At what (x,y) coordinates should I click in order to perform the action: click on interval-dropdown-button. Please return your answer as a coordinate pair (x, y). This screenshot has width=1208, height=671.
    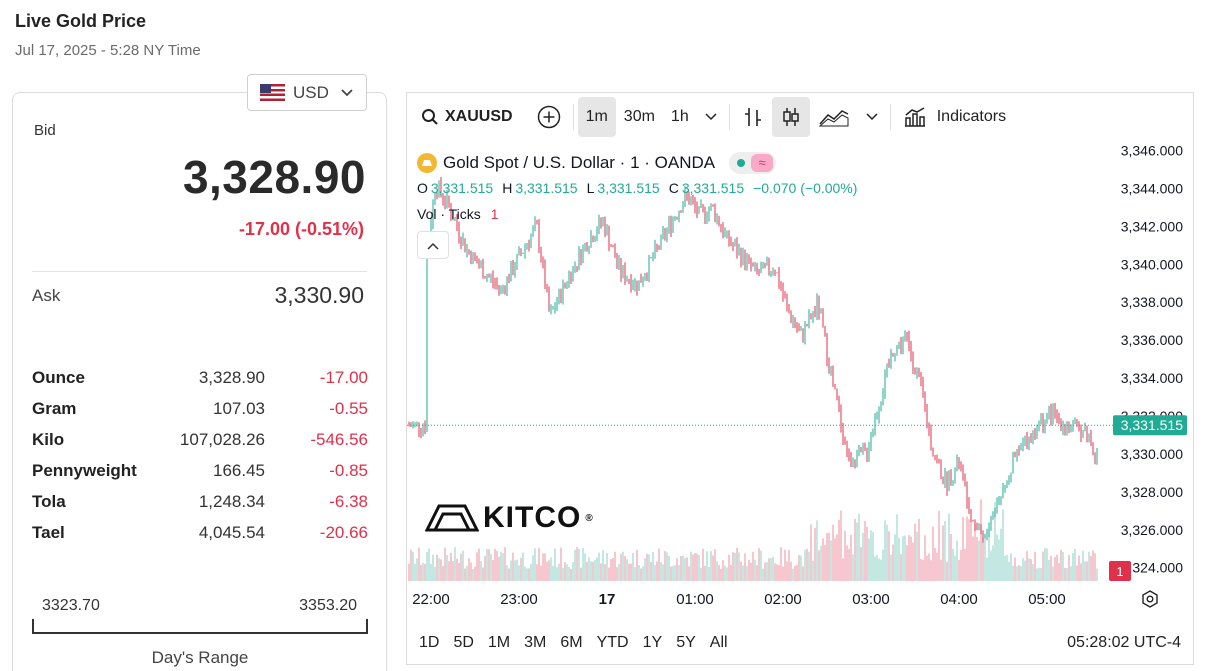
    Looking at the image, I should click on (711, 117).